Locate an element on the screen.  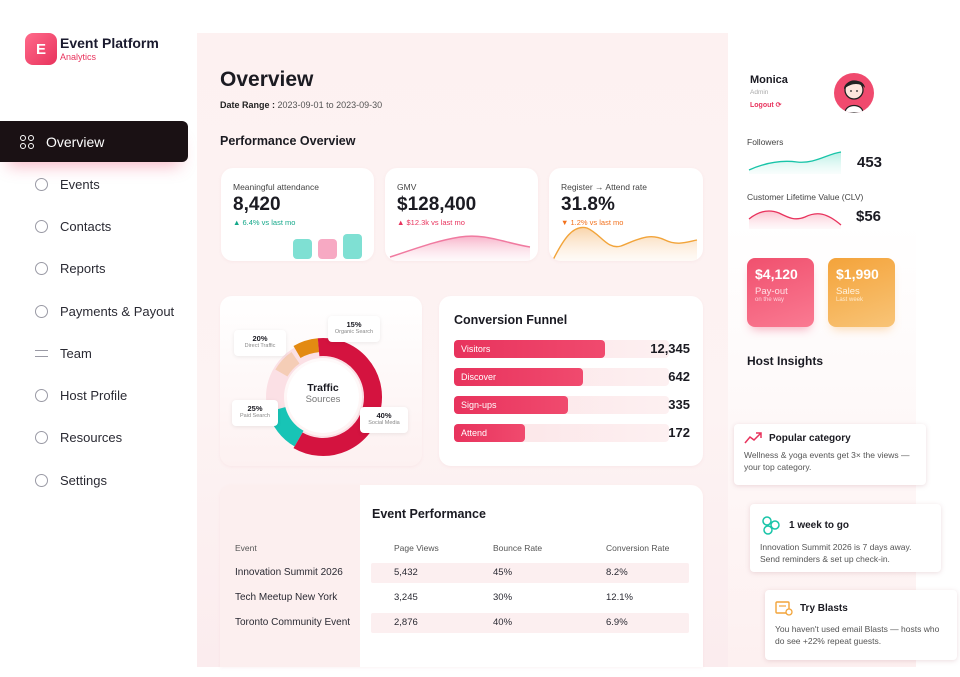
grid-icon is located at coordinates (27, 141).